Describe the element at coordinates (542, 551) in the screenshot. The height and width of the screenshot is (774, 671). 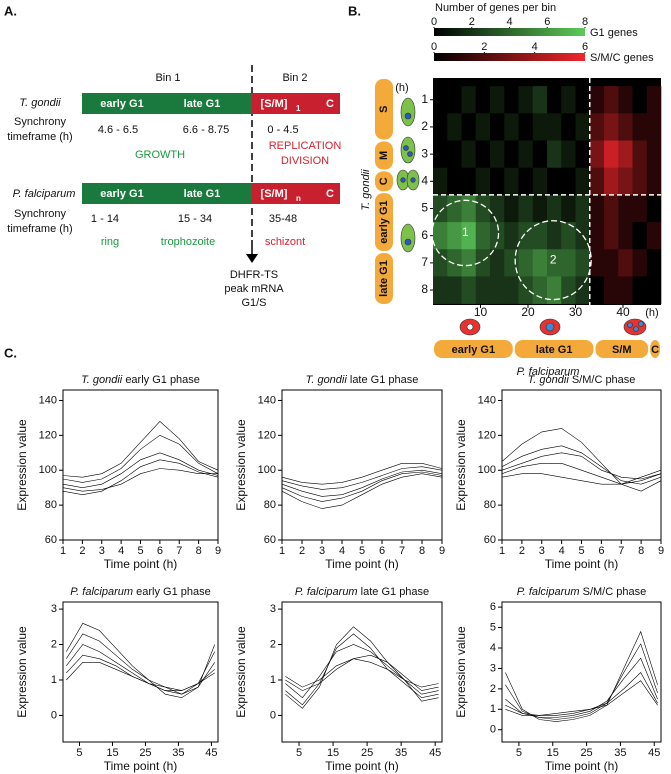
I see `x-tick-label: 3` at that location.